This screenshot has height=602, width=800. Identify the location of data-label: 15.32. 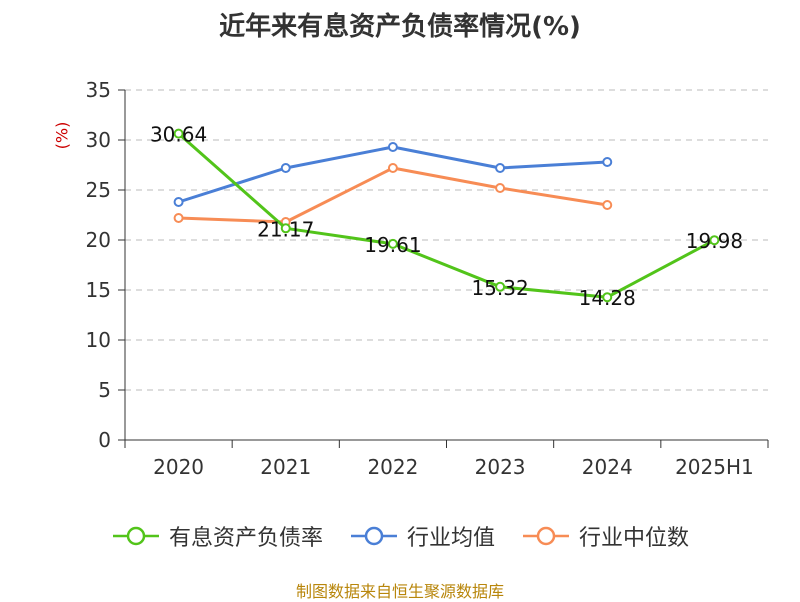
(499, 288).